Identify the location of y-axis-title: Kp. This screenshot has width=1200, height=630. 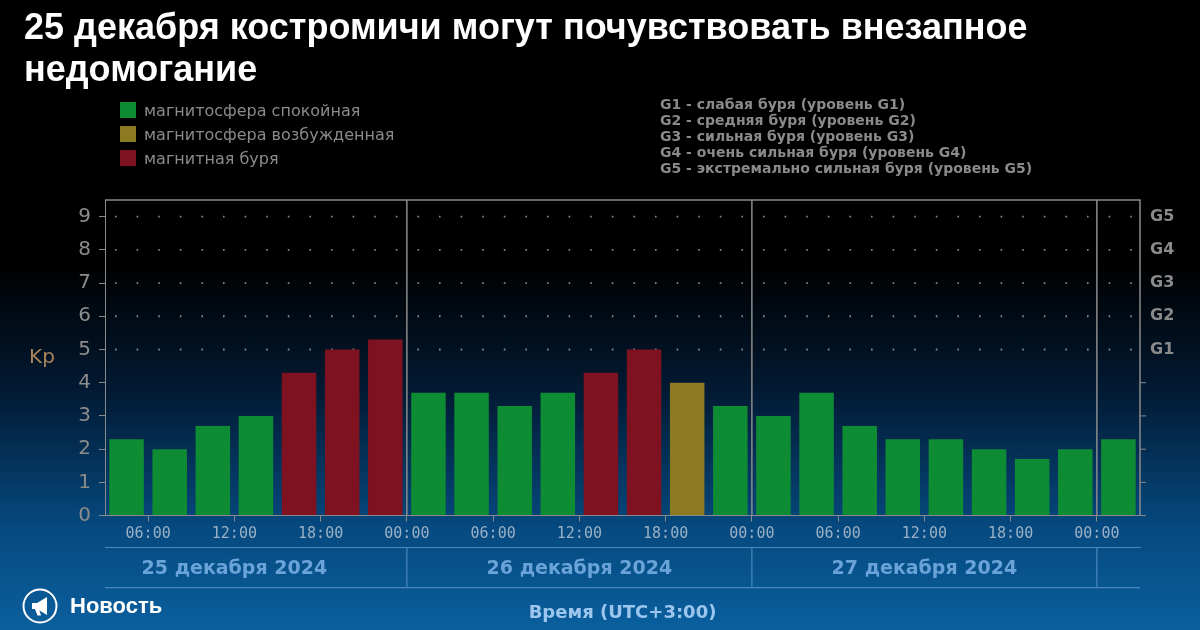
(42, 356).